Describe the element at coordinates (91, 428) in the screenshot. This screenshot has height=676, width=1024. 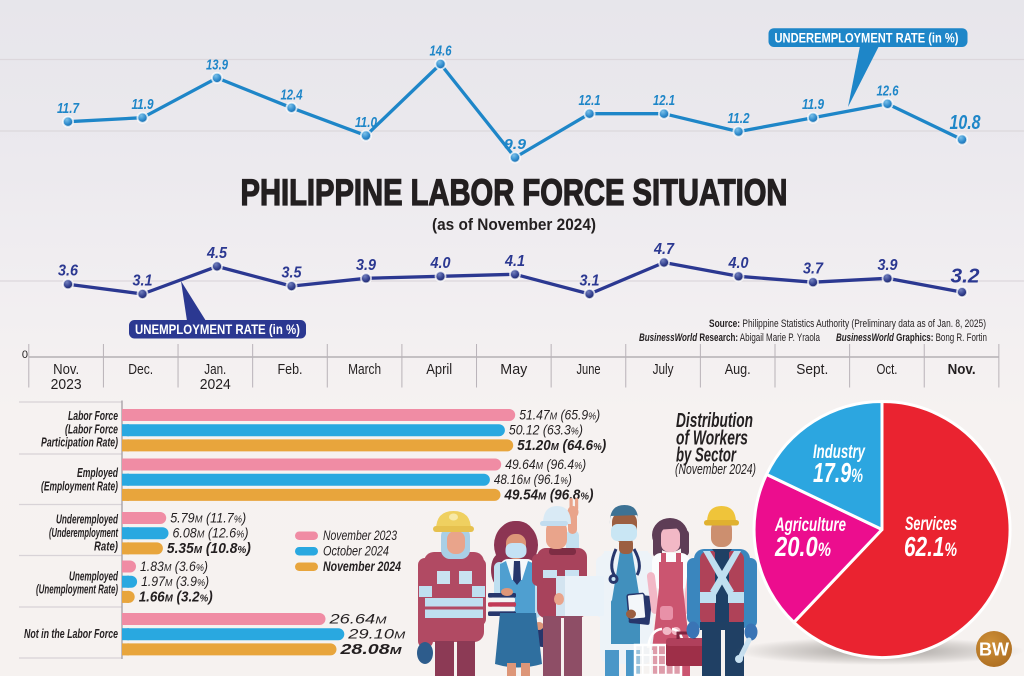
I see `svg-text: (Labor Force` at that location.